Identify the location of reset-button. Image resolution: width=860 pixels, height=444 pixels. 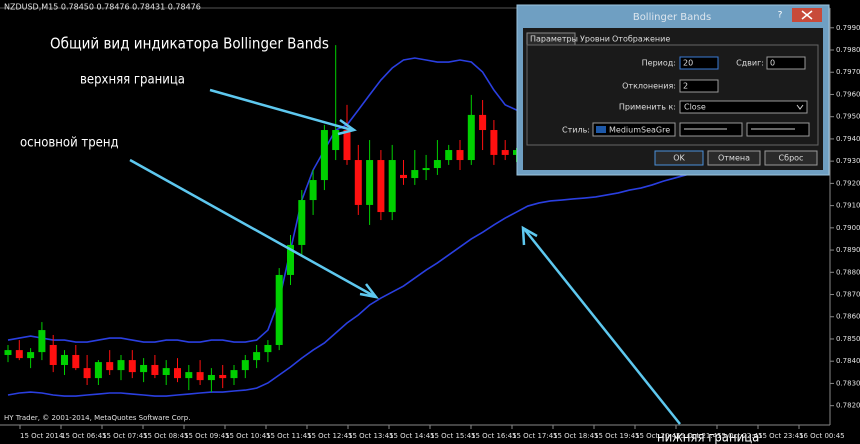
(791, 158).